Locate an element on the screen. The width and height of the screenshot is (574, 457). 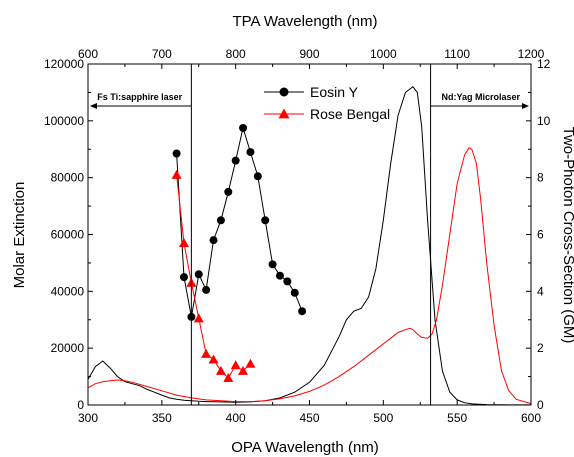
y-left-tick-label: 60000 is located at coordinates (68, 235).